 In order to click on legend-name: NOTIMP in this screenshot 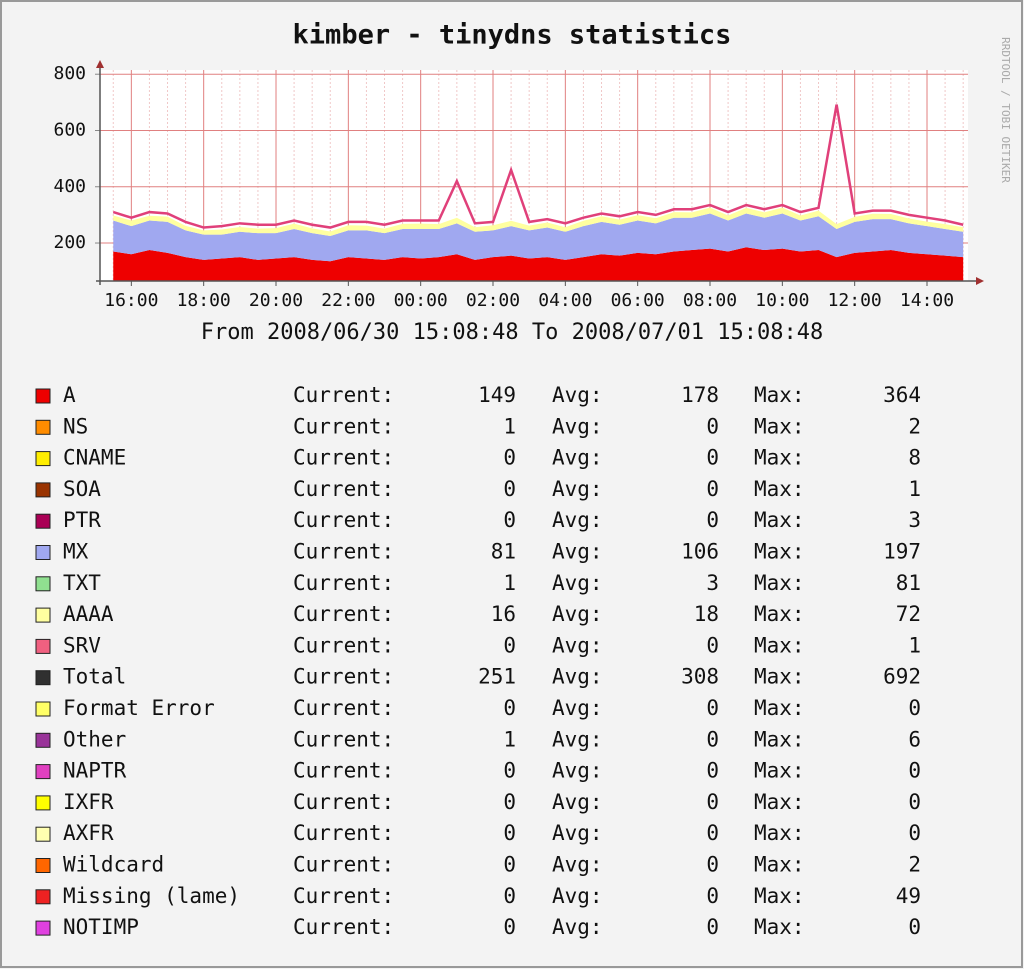, I will do `click(101, 927)`.